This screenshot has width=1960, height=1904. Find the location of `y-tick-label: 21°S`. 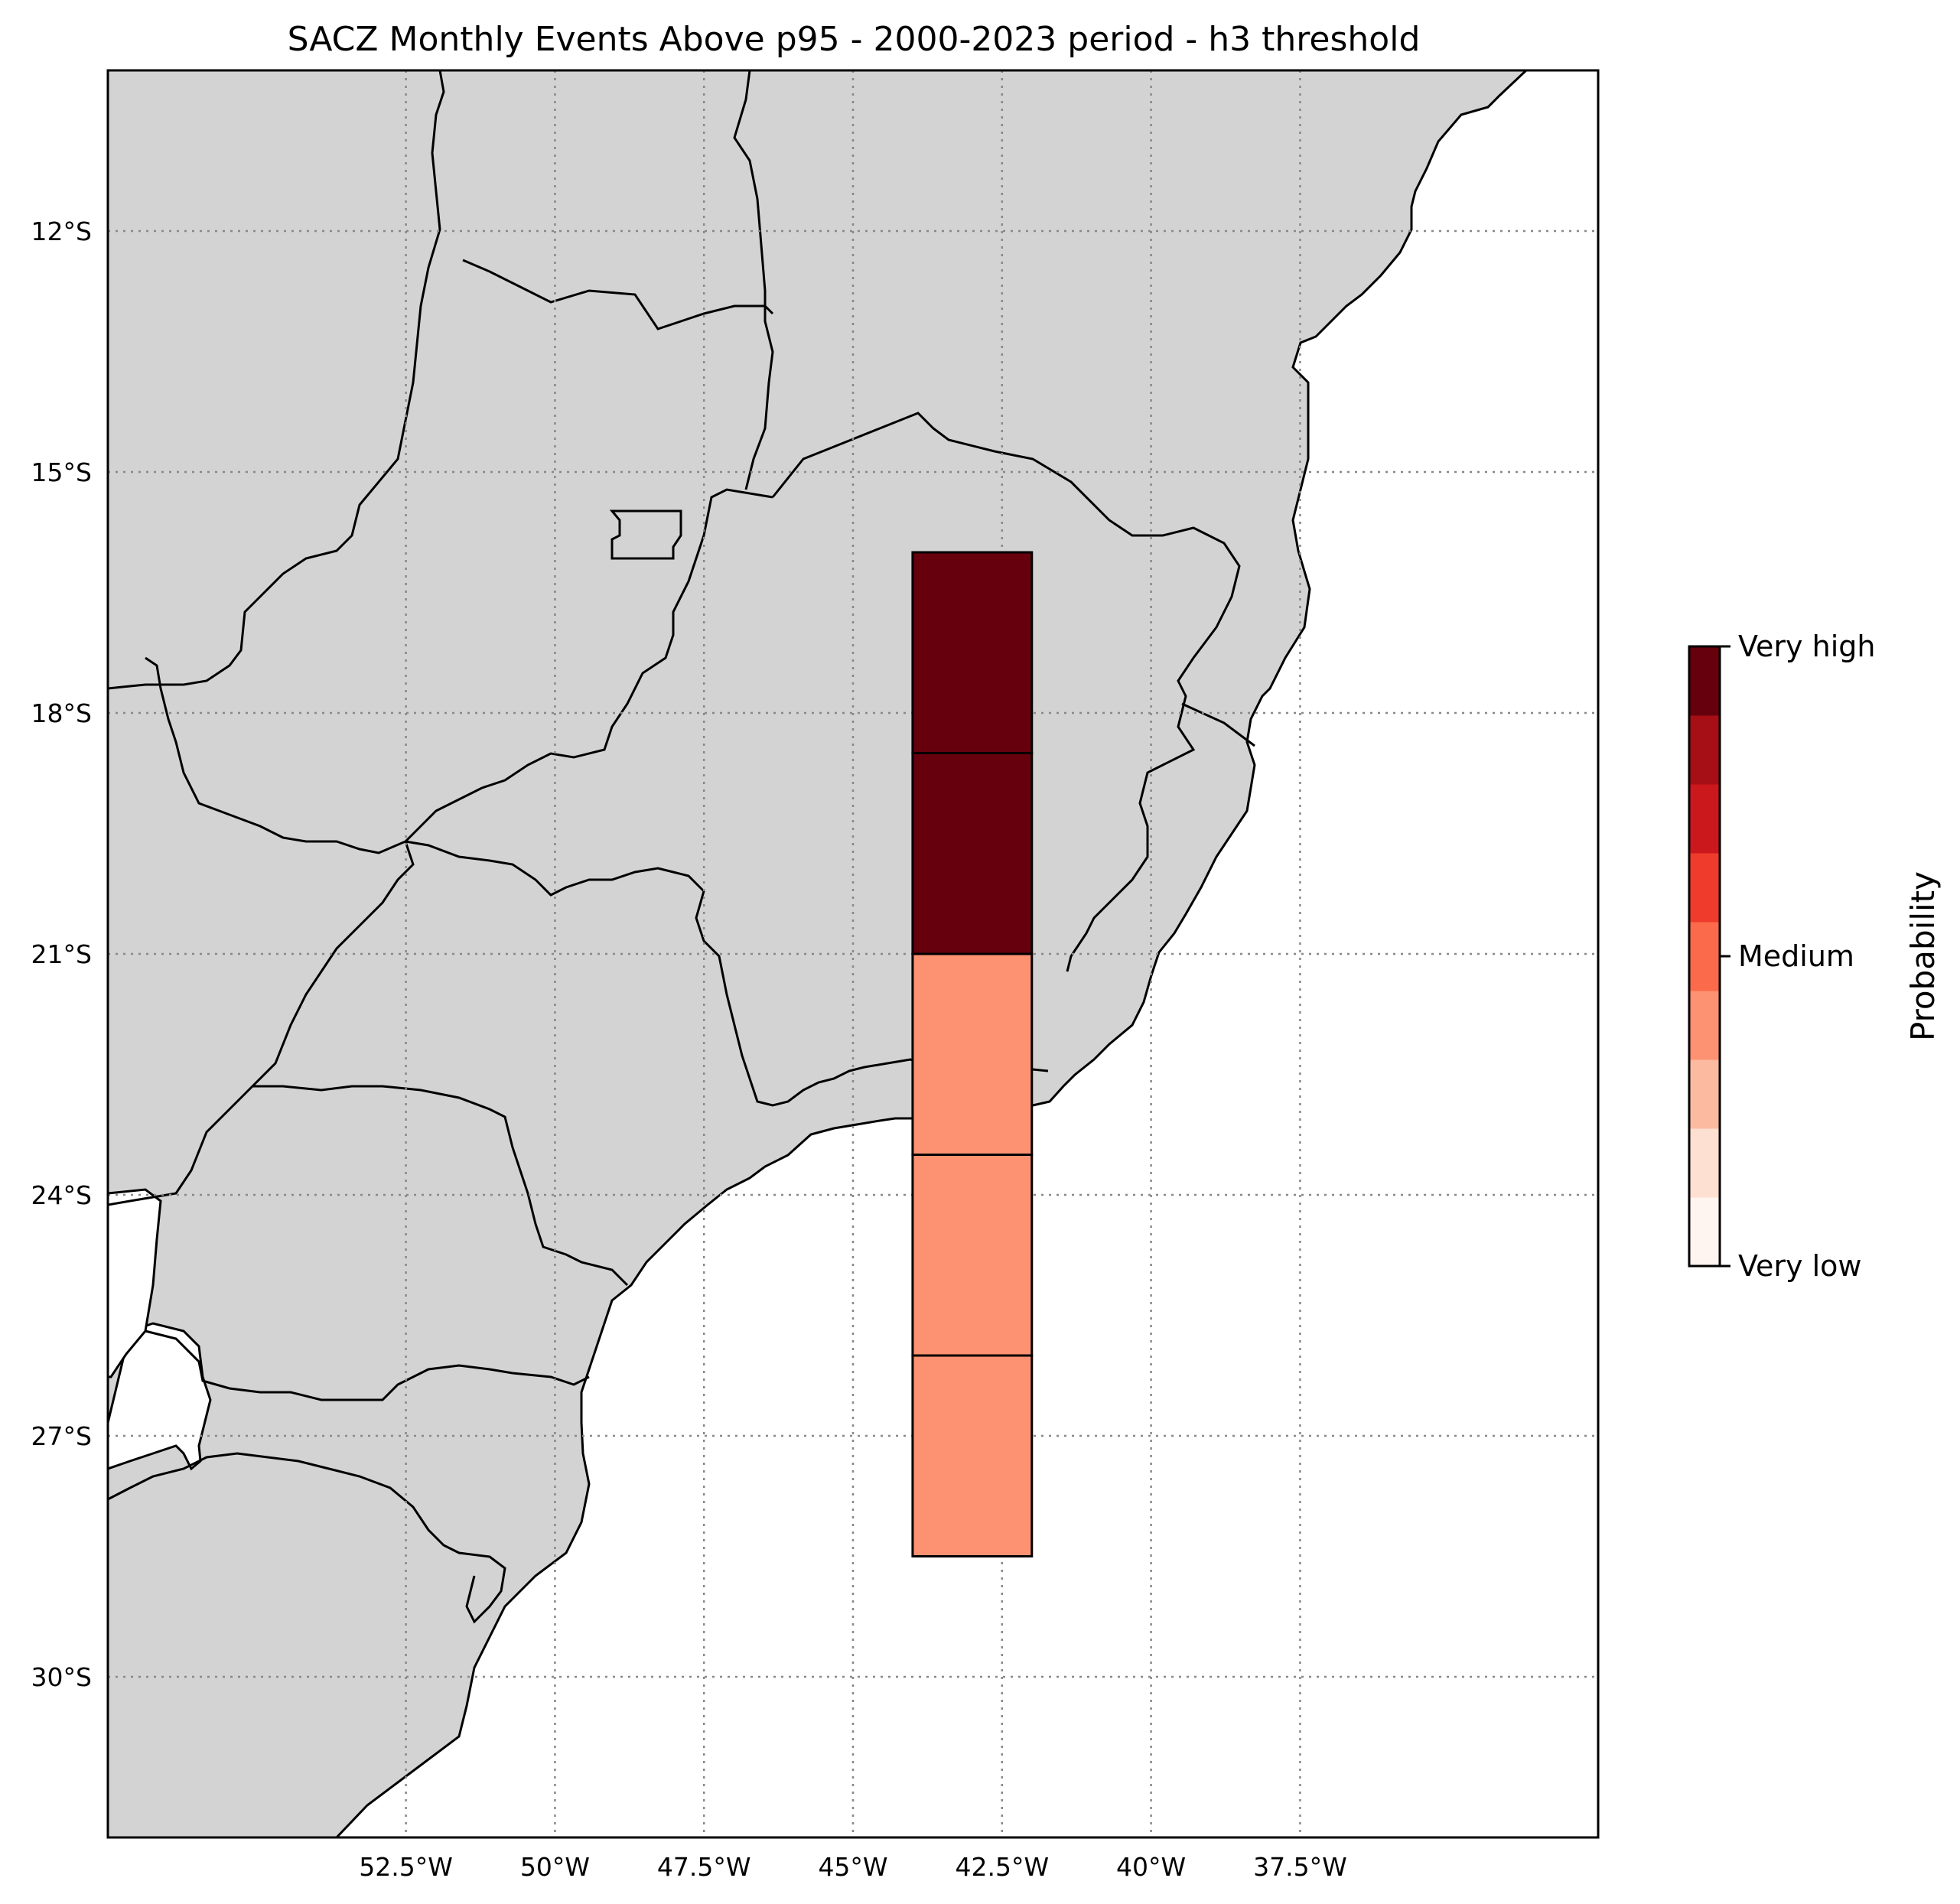

y-tick-label: 21°S is located at coordinates (61, 954).